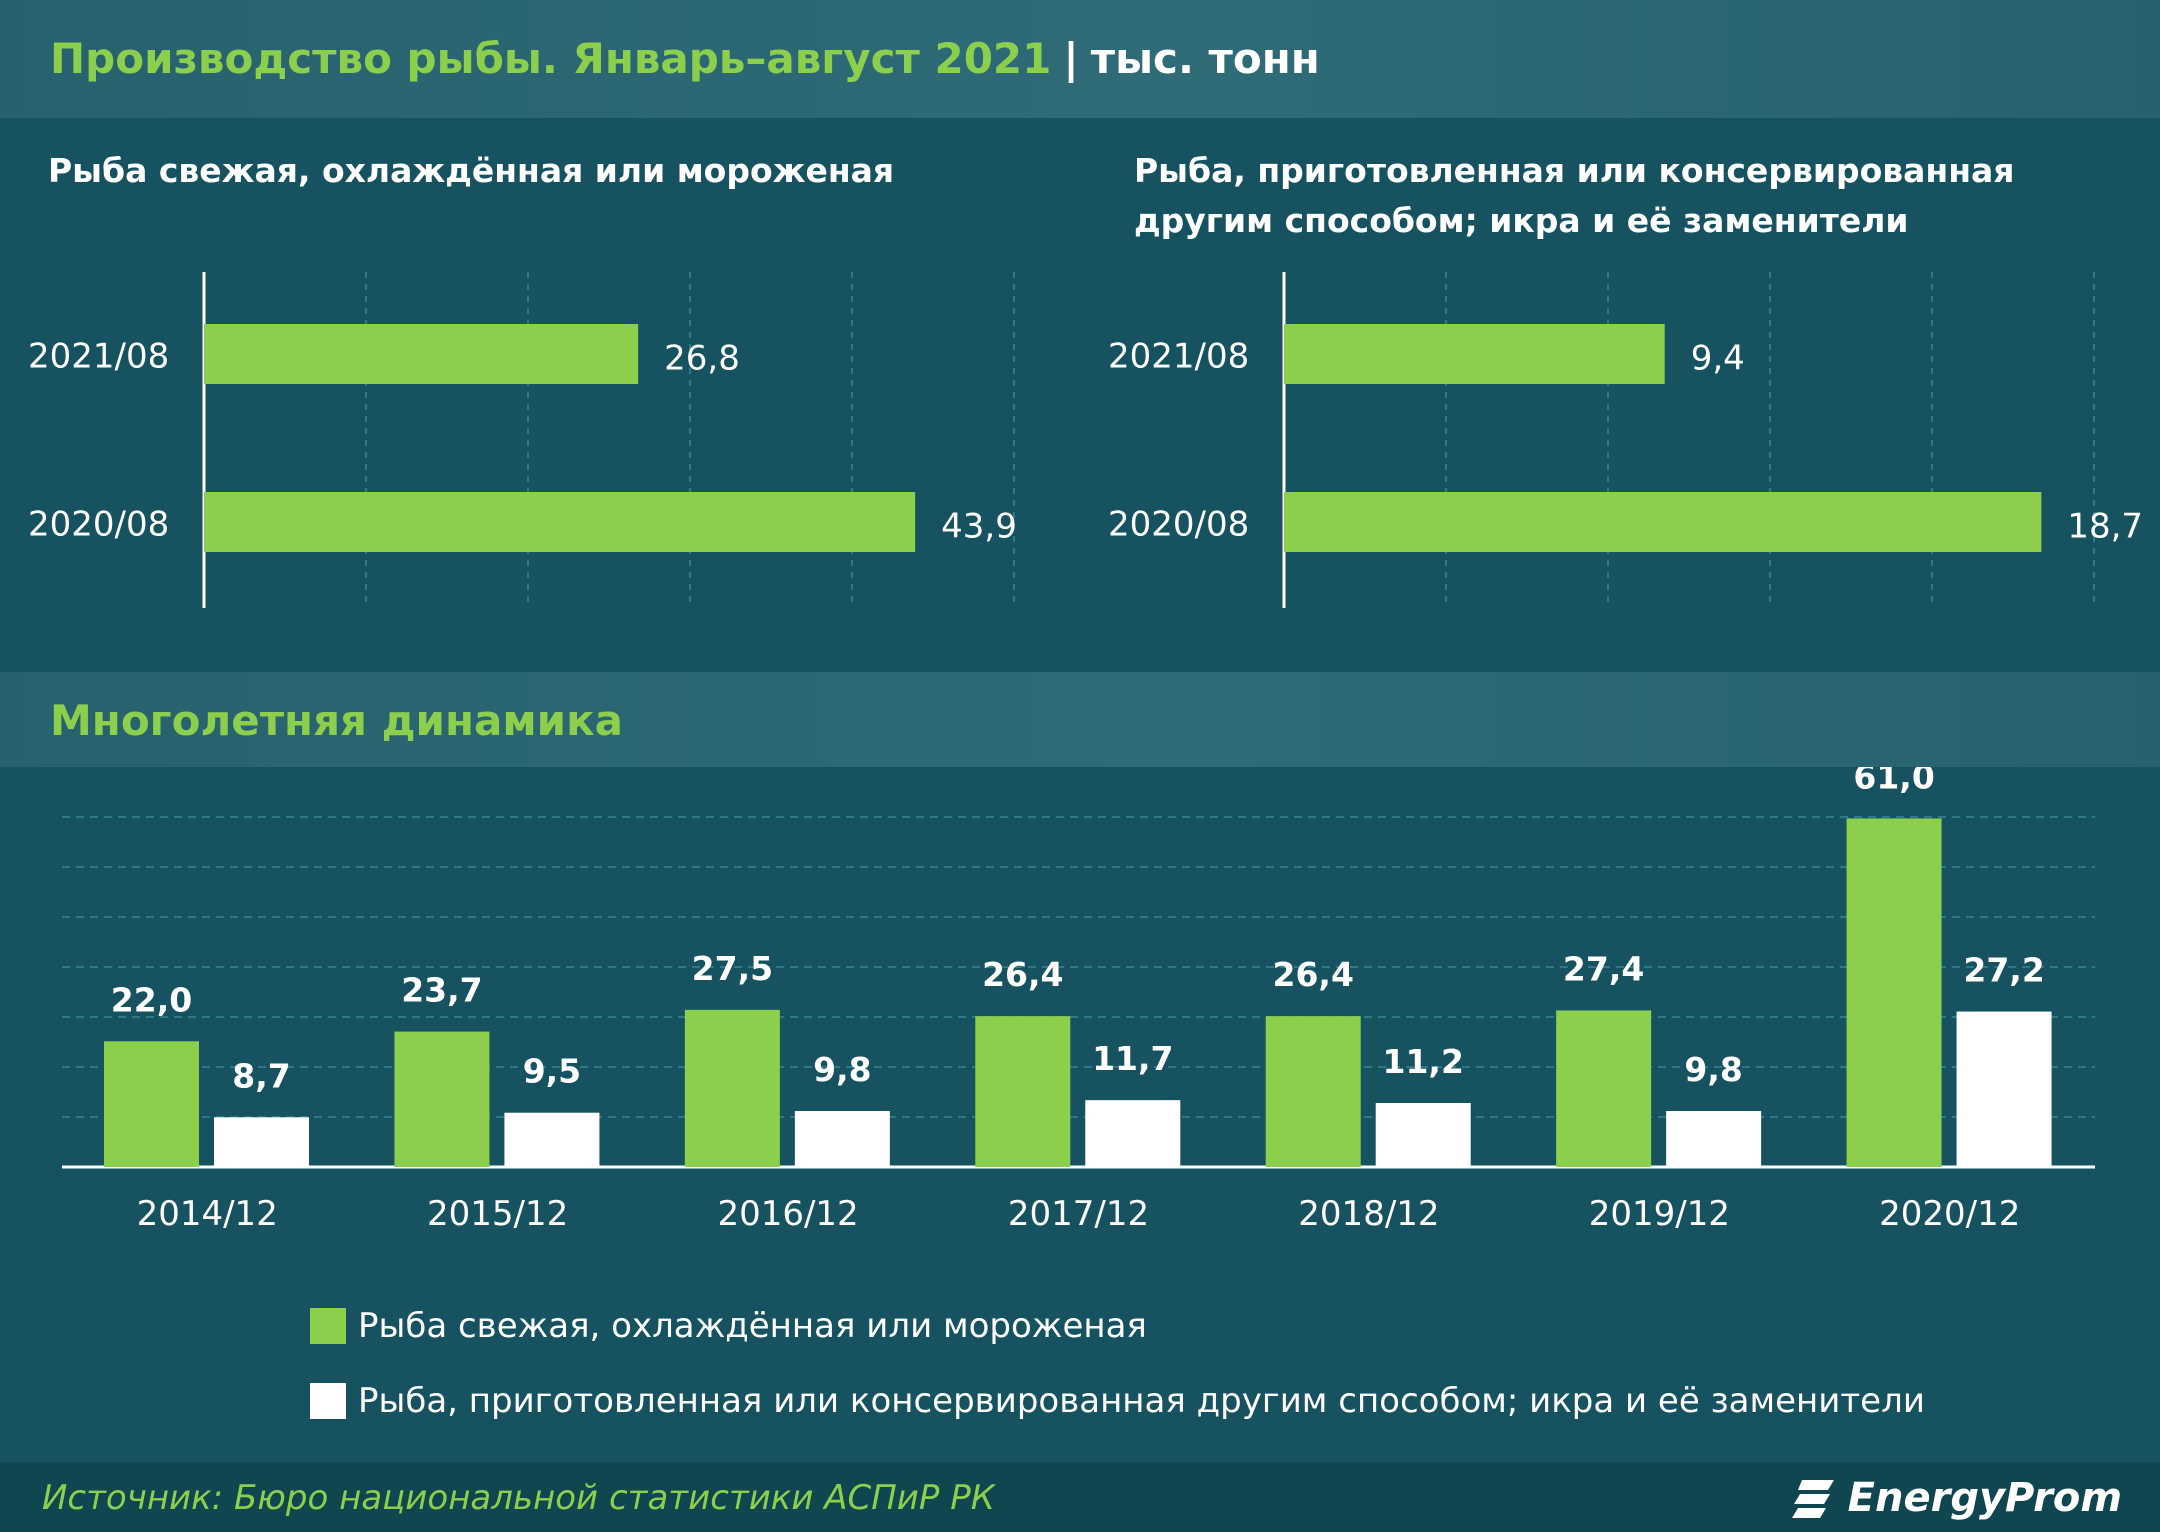 This screenshot has width=2160, height=1532. What do you see at coordinates (752, 1326) in the screenshot?
I see `legend-label-fresh: Рыба свежая, охлаждённая или мороженая` at bounding box center [752, 1326].